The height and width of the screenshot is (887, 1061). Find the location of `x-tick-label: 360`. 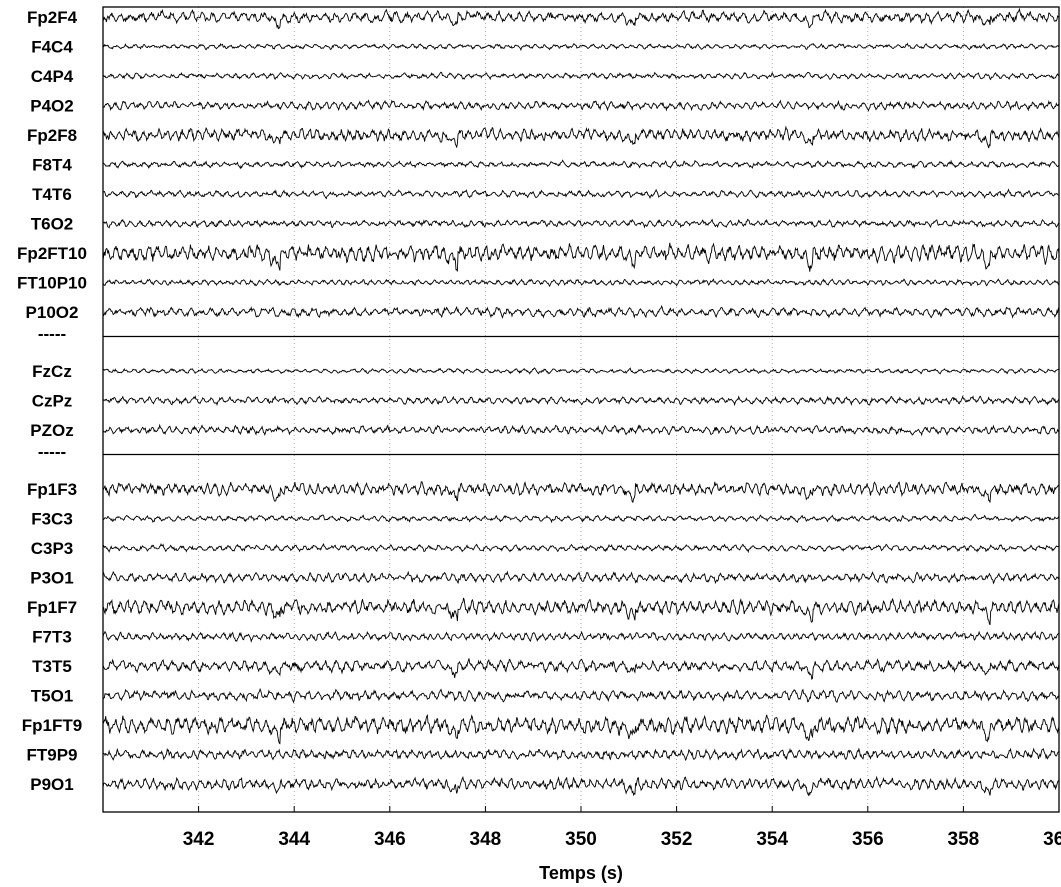

x-tick-label: 360 is located at coordinates (1052, 839).